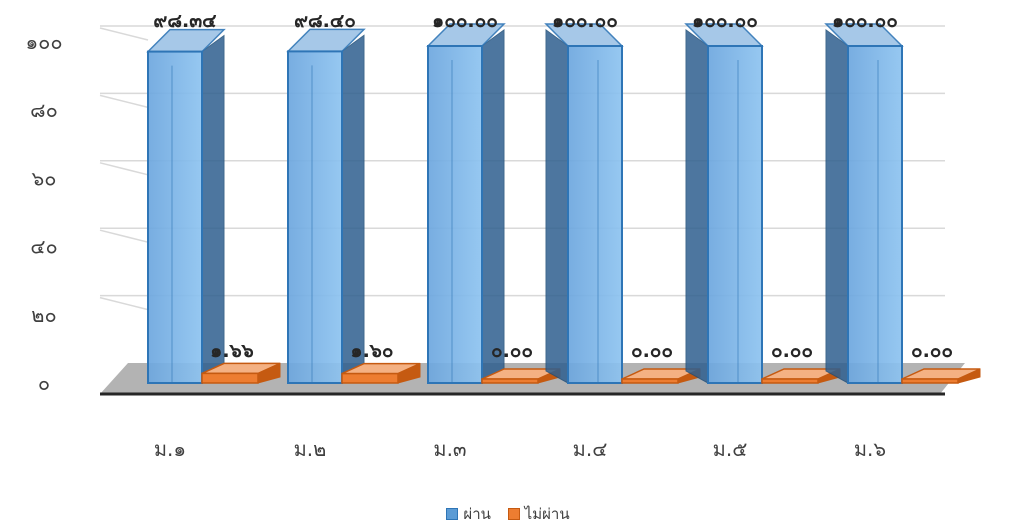 This screenshot has width=1016, height=529. What do you see at coordinates (865, 21) in the screenshot?
I see `data-label-pass-5: ๑๐๐.๐๐` at bounding box center [865, 21].